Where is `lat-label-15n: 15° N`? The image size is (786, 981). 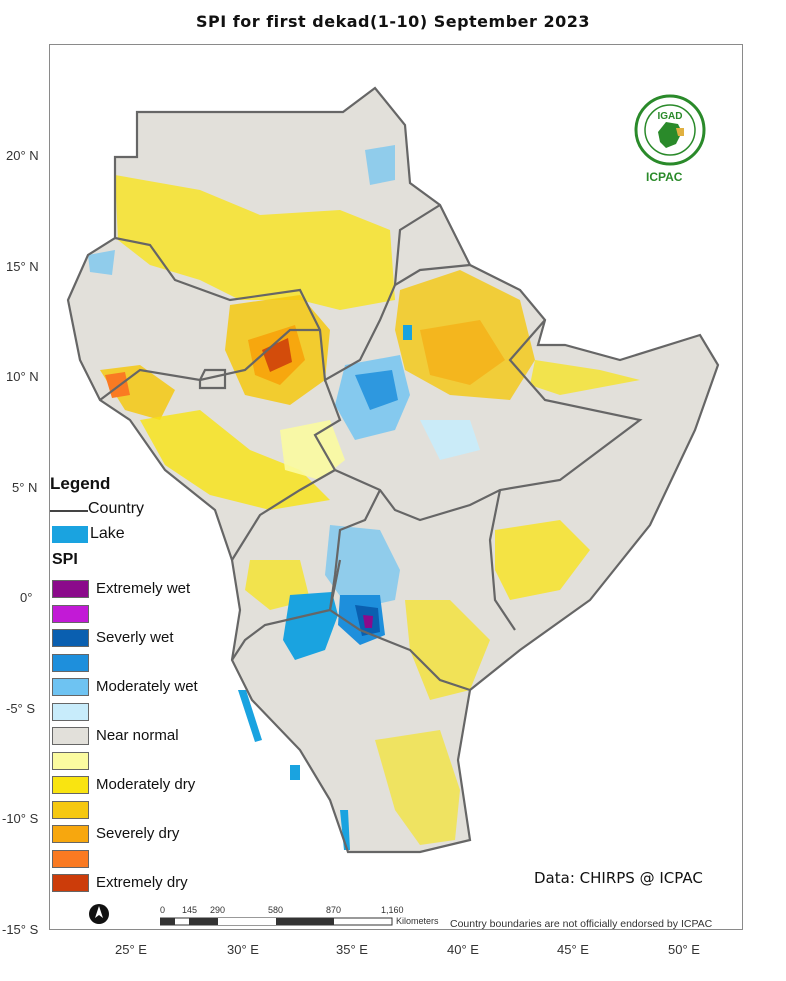 lat-label-15n: 15° N is located at coordinates (22, 266).